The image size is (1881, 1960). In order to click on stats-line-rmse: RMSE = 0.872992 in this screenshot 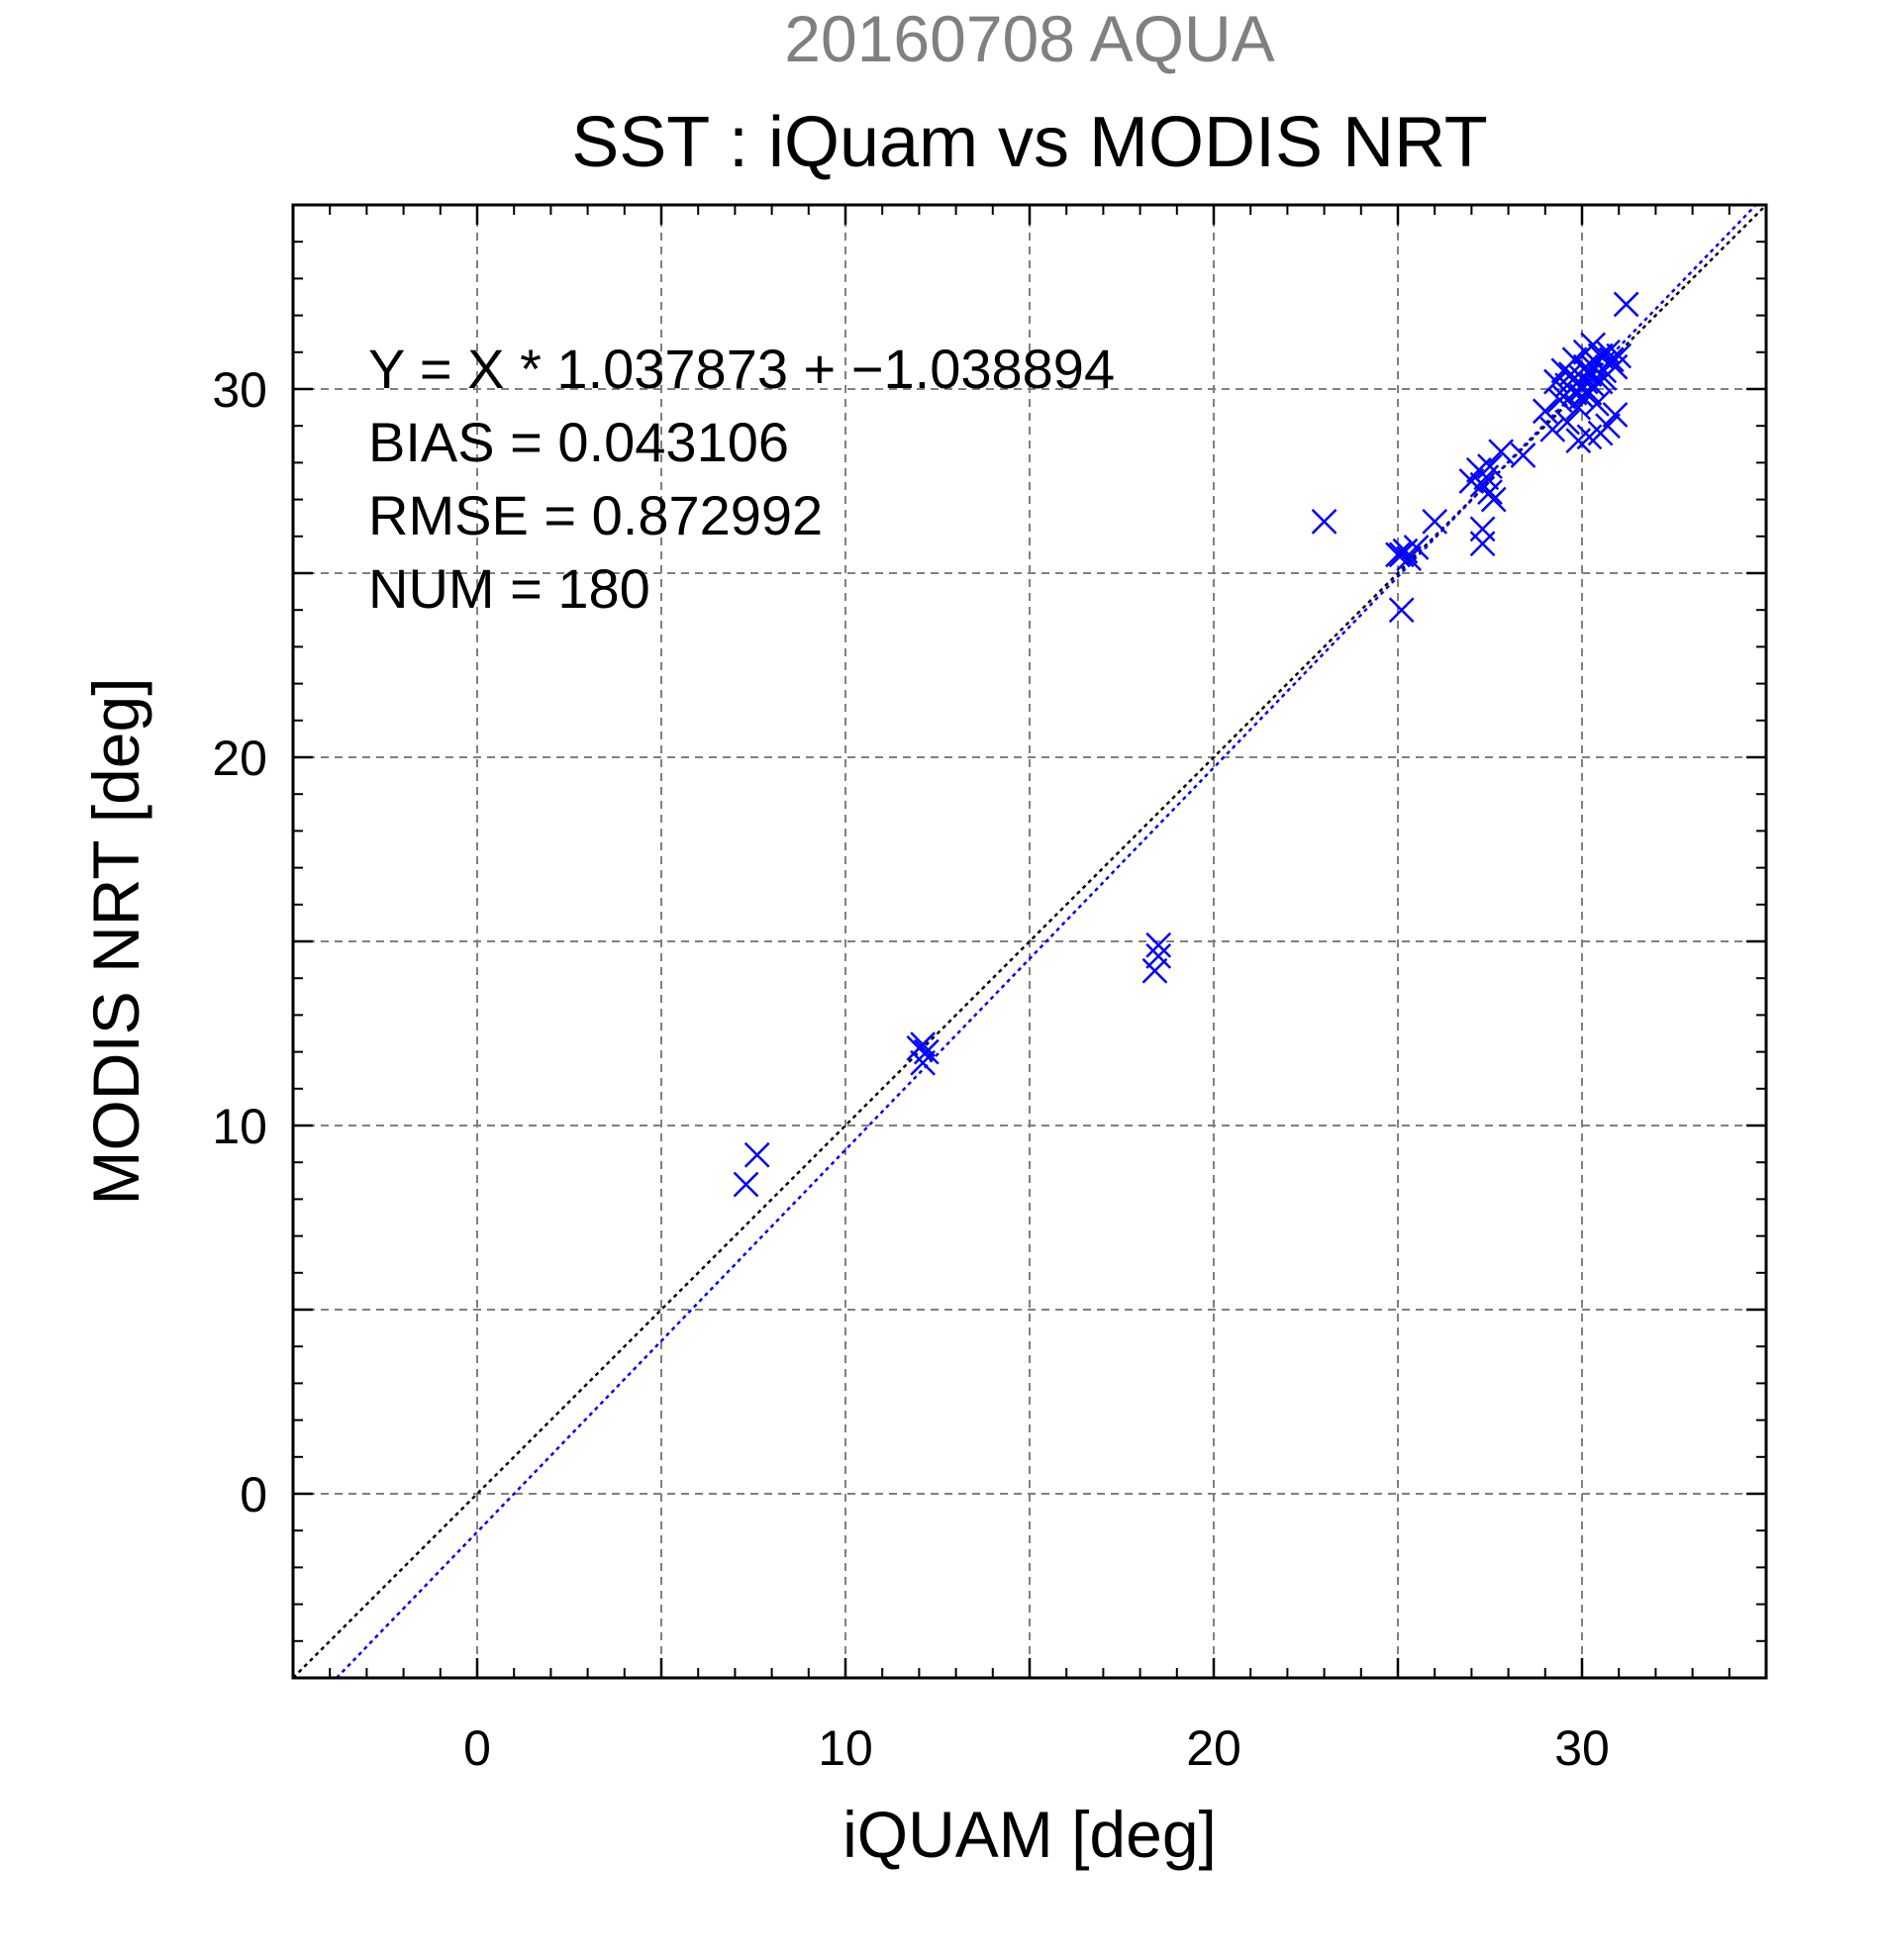, I will do `click(595, 515)`.